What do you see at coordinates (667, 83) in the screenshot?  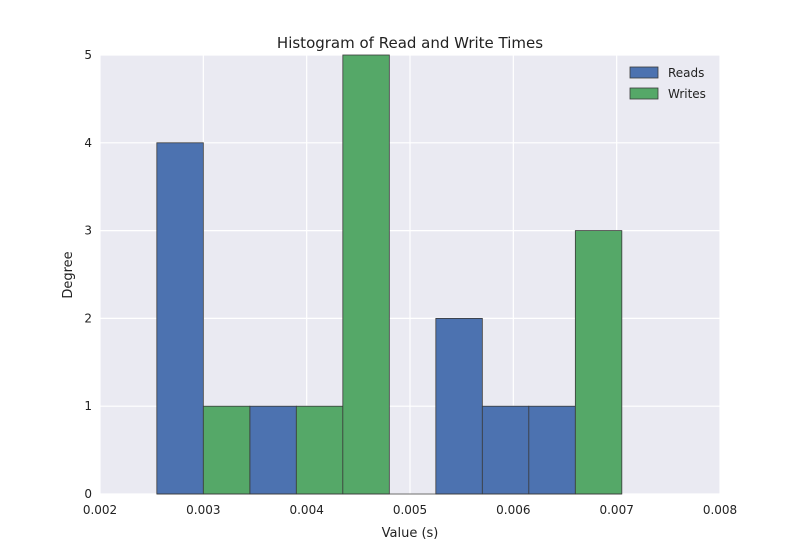 I see `legend: Reads Writes` at bounding box center [667, 83].